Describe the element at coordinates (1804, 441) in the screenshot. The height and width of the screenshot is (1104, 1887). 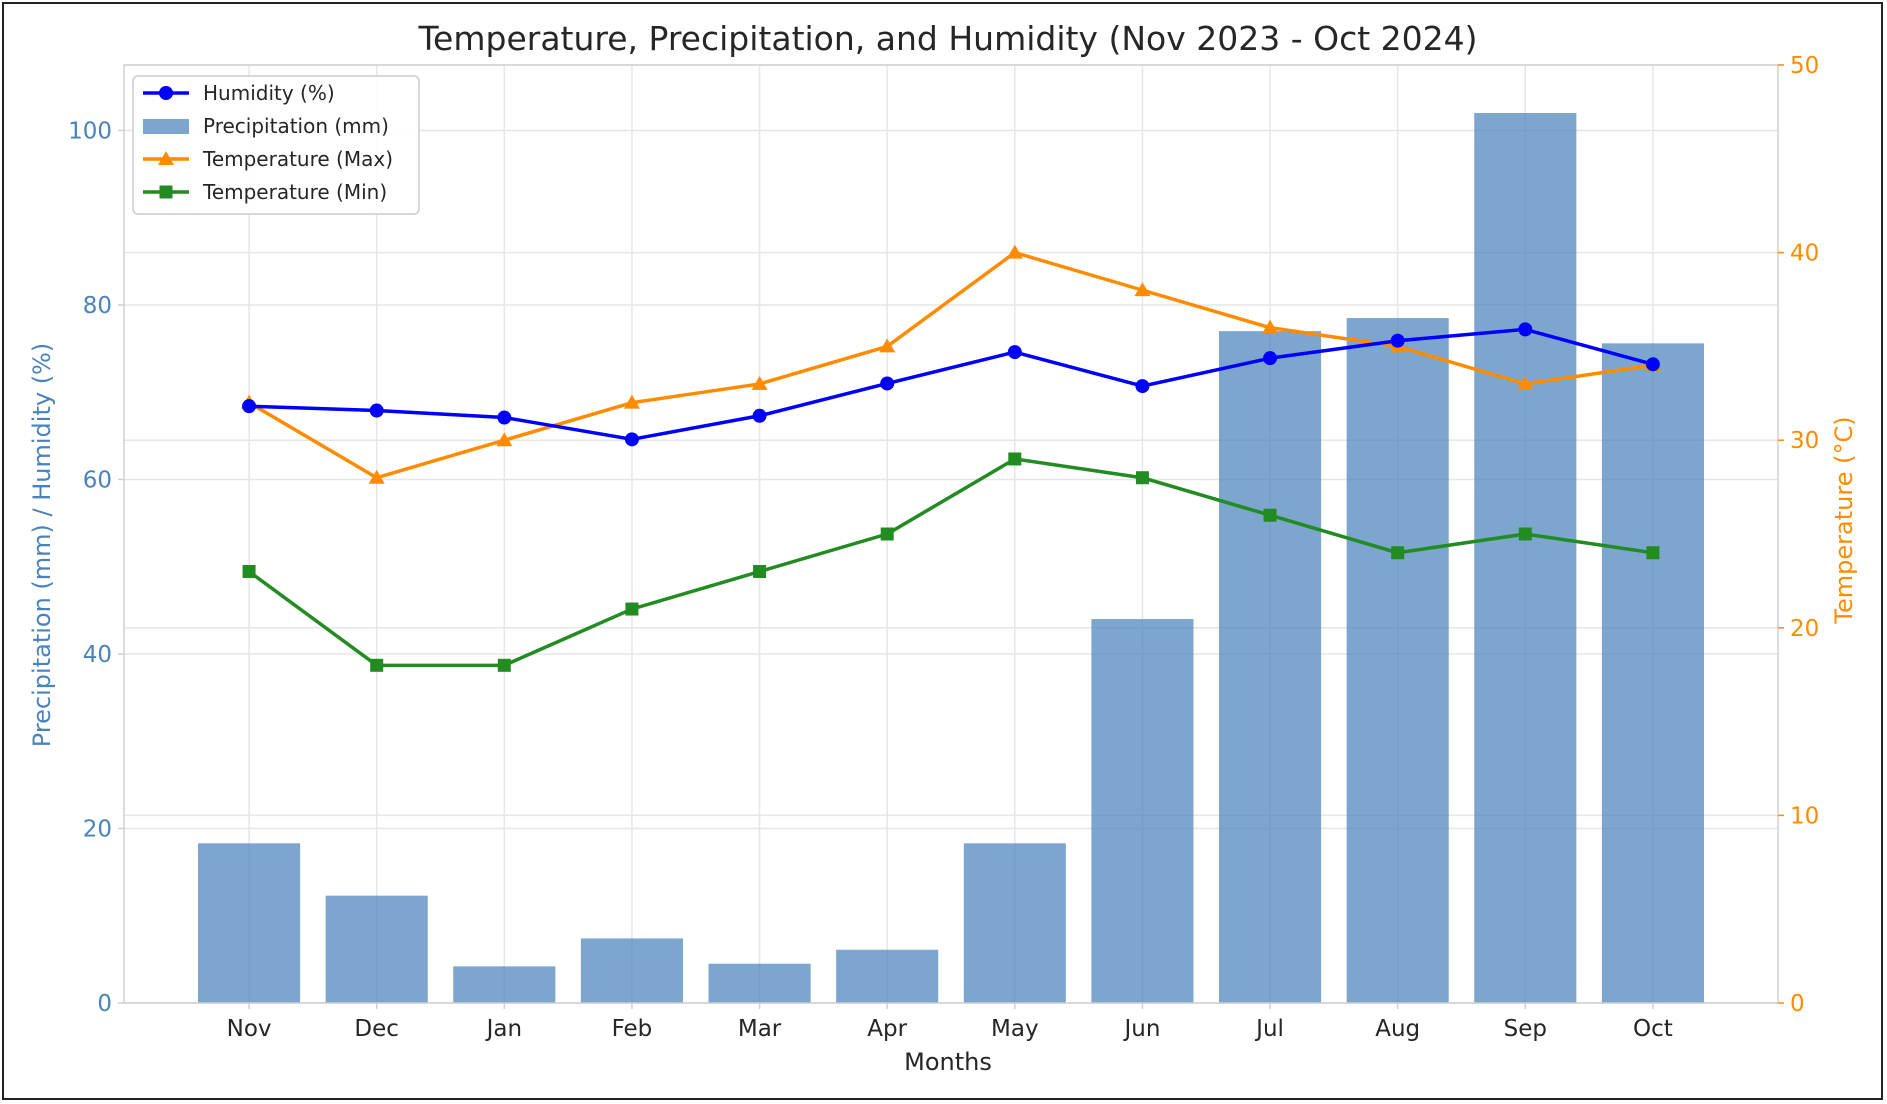
I see `y-right-tick-label: 30` at that location.